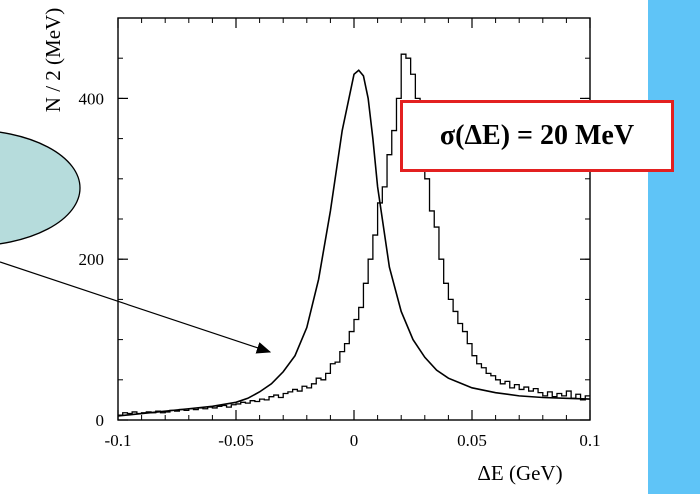  What do you see at coordinates (519, 473) in the screenshot?
I see `x-axis-title: ΔE (GeV)` at bounding box center [519, 473].